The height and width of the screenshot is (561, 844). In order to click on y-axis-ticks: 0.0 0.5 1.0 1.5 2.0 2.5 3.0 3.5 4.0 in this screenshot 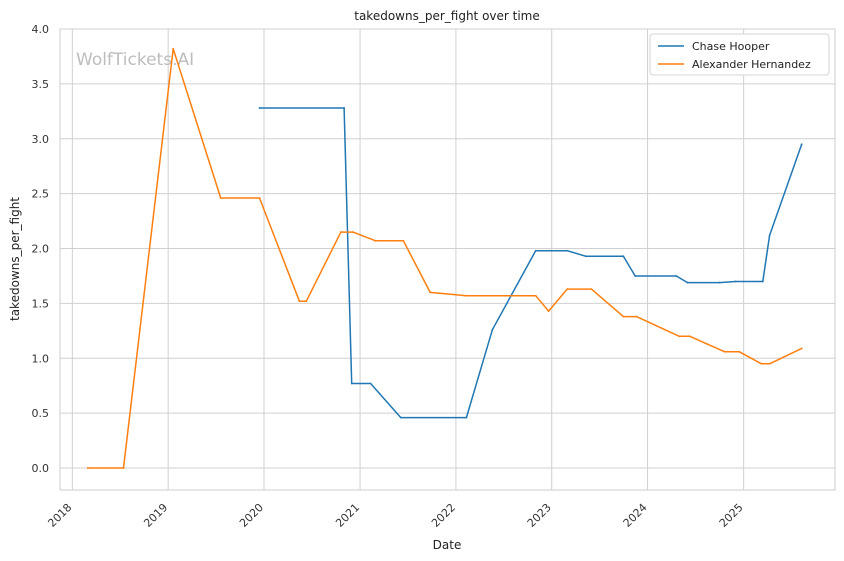, I will do `click(41, 249)`.